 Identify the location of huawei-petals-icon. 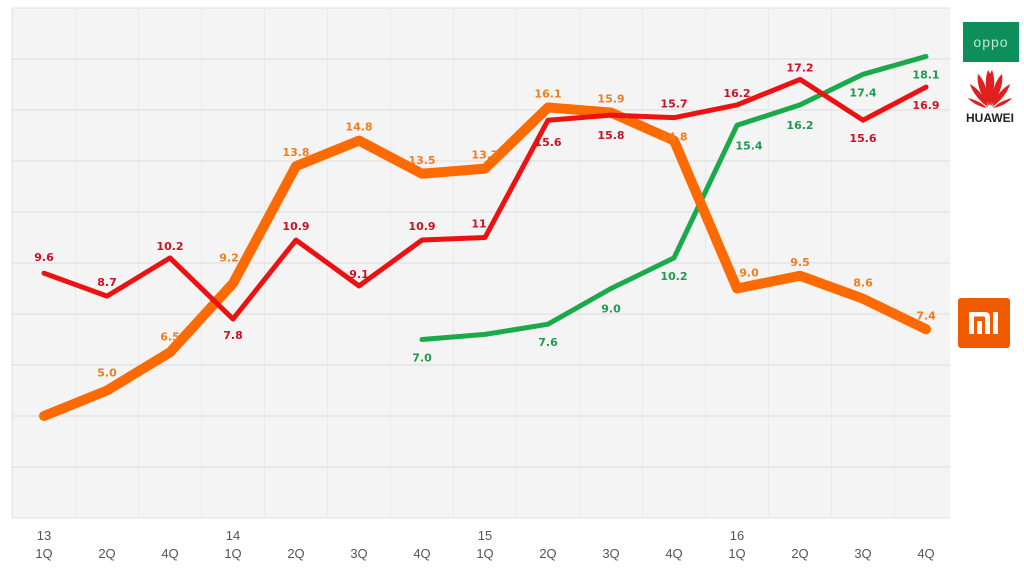
(990, 89).